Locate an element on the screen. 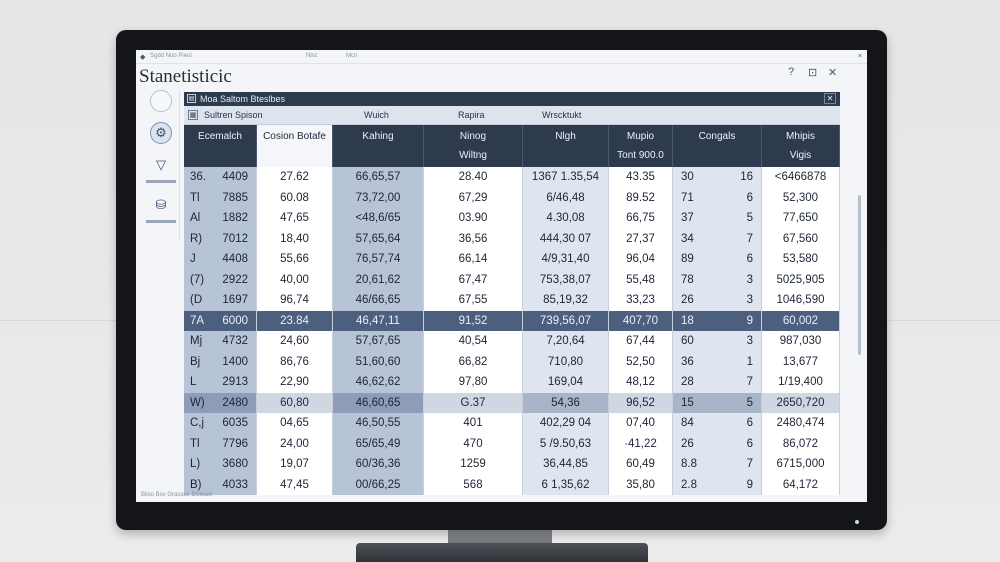 This screenshot has width=1000, height=562. table-cell: 710,80 is located at coordinates (566, 361).